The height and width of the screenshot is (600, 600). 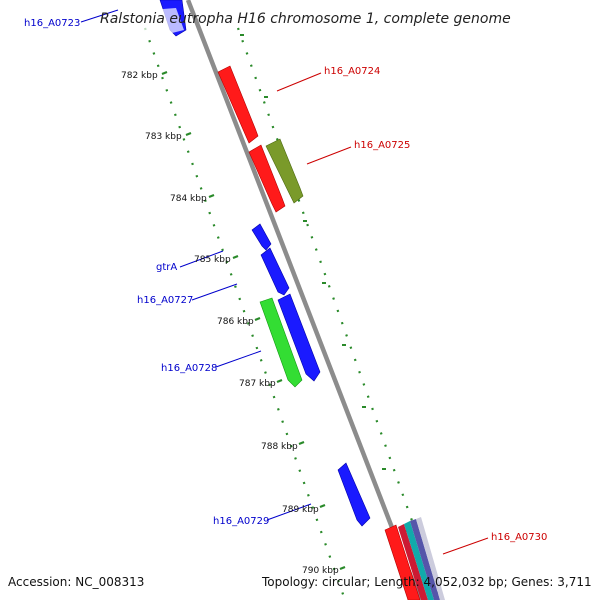 What do you see at coordinates (519, 537) in the screenshot?
I see `gene-label-h16-a0730: h16_A0730` at bounding box center [519, 537].